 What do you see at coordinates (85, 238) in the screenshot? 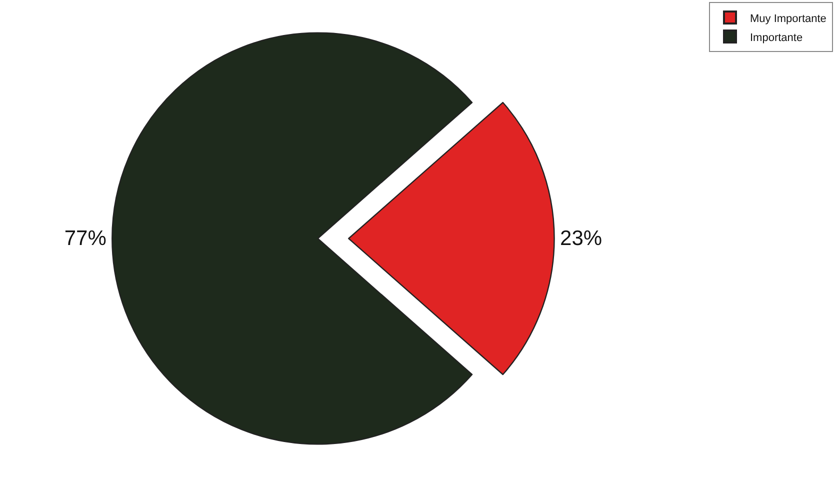
I see `data-label: 77%` at bounding box center [85, 238].